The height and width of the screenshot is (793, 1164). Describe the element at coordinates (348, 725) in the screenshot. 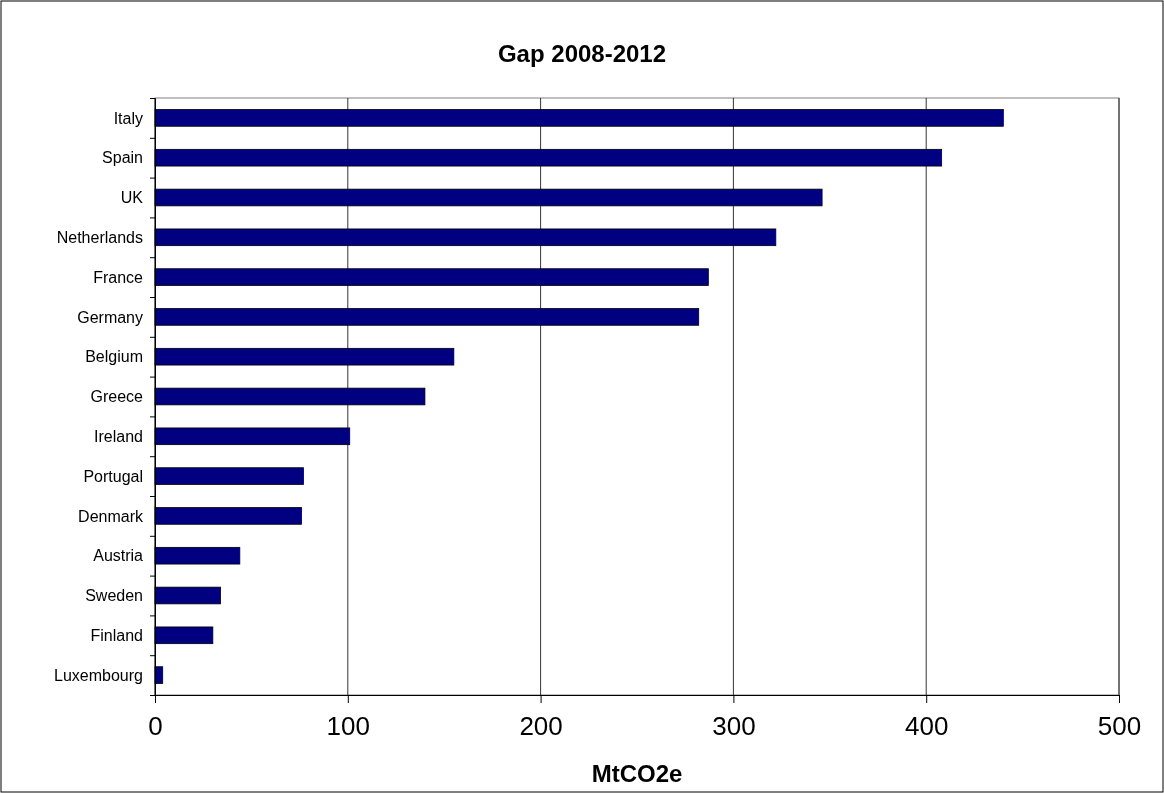

I see `x-tick-label: 100` at that location.